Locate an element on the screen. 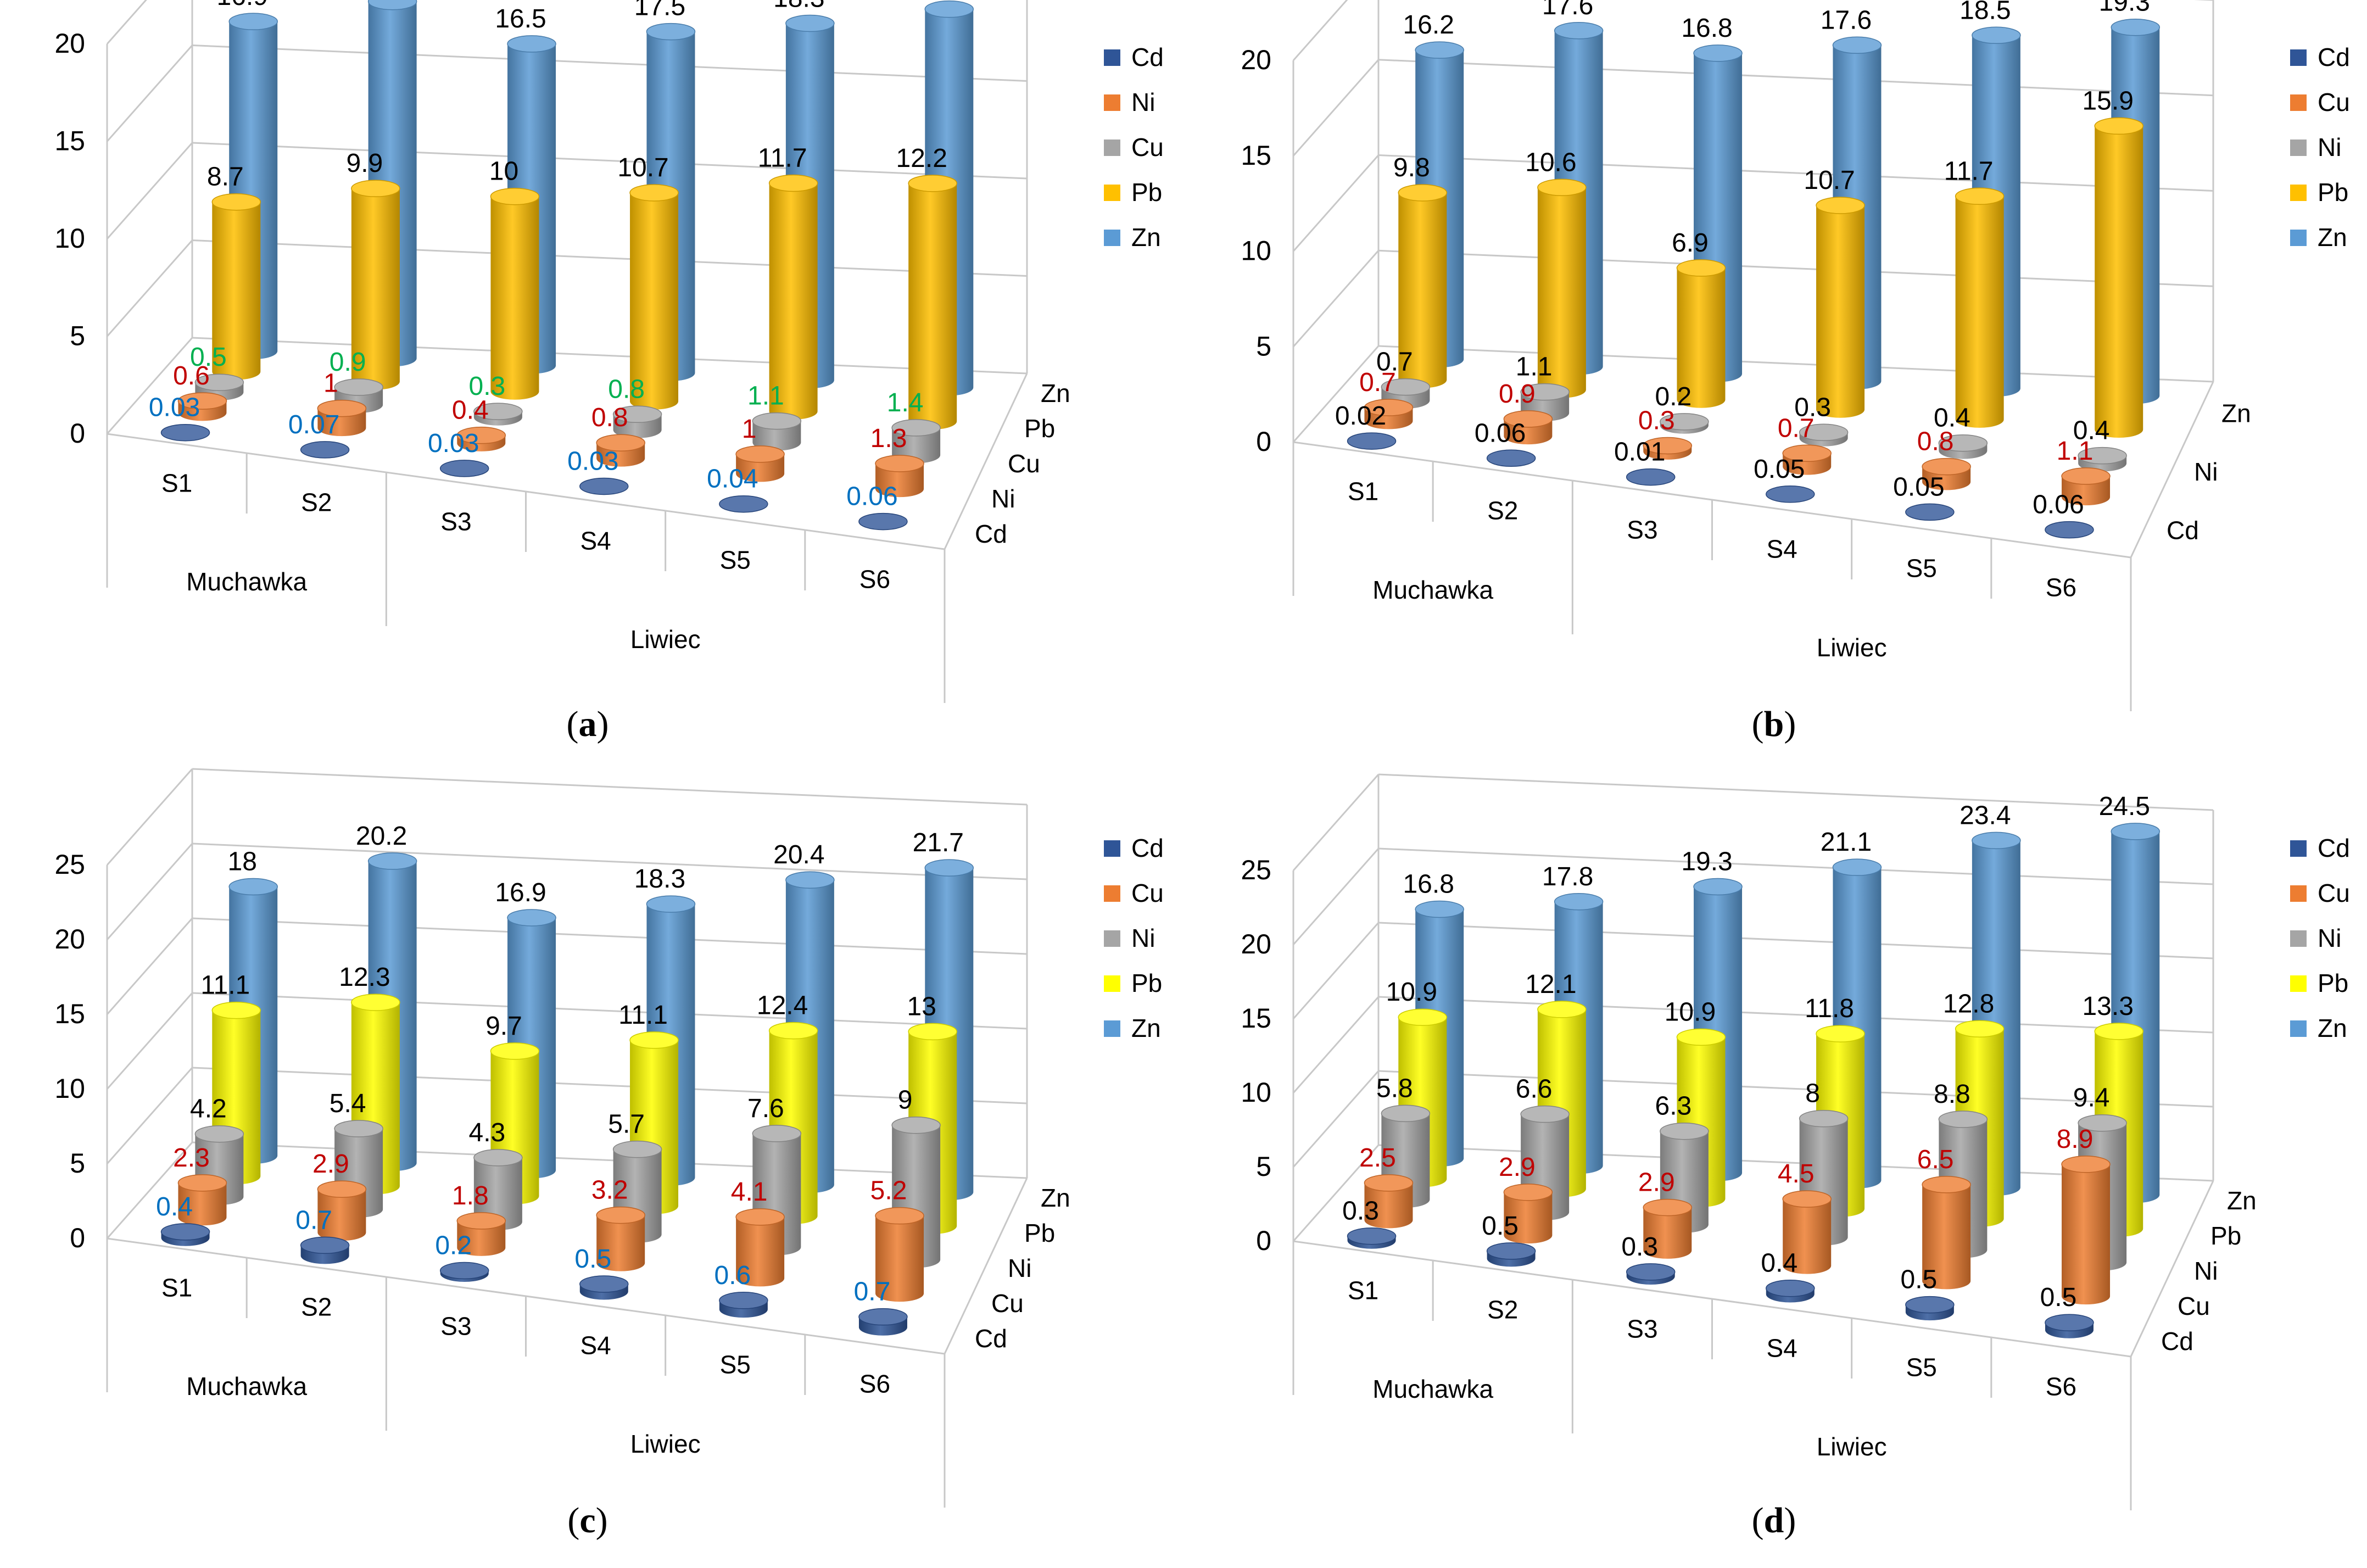 This screenshot has height=1568, width=2367. group-label: Muchawka is located at coordinates (1432, 590).